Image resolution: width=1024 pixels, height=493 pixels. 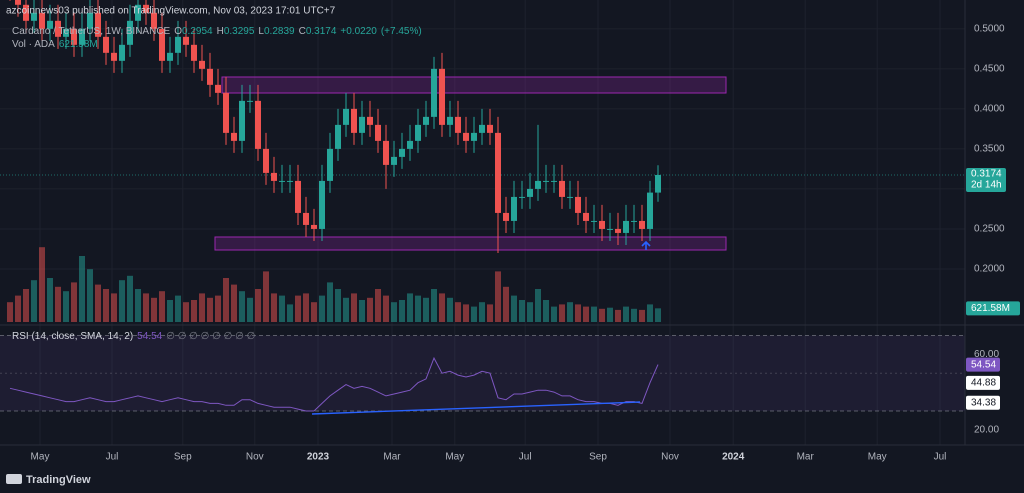 I want to click on rsi-marker-value: 34.38, so click(x=983, y=402).